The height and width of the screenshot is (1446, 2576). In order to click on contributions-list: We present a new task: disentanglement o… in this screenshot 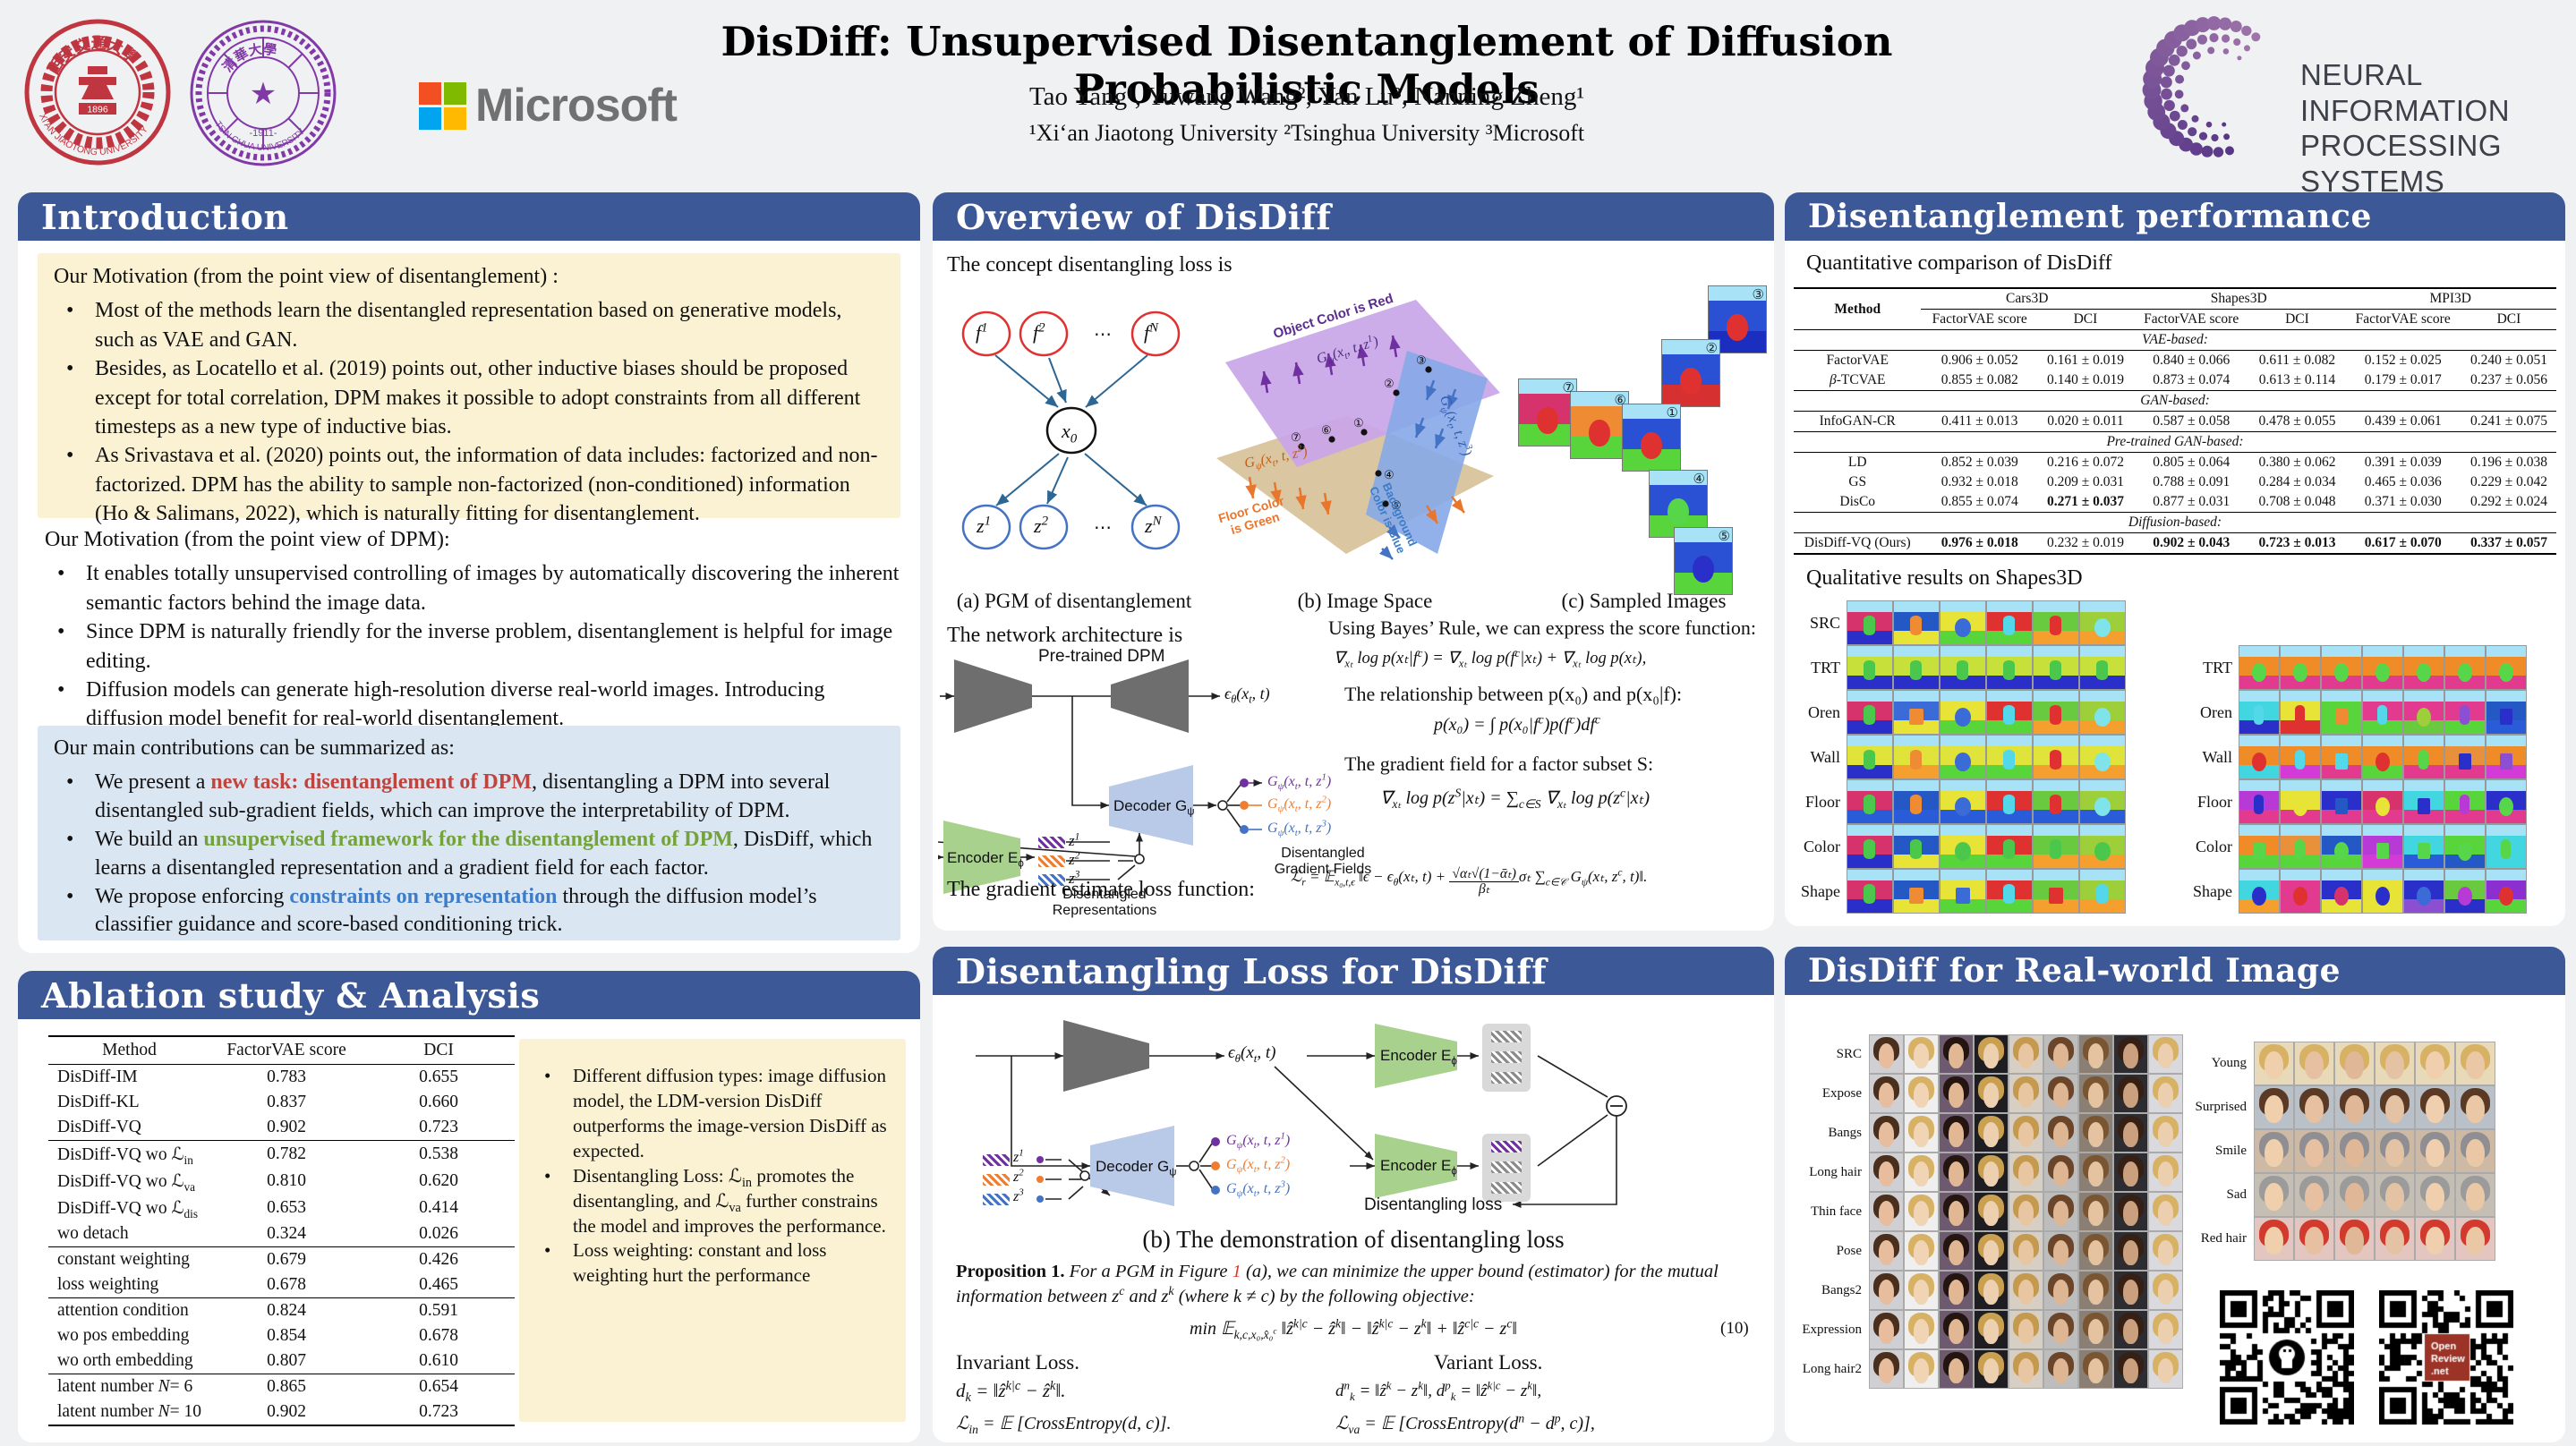, I will do `click(469, 855)`.